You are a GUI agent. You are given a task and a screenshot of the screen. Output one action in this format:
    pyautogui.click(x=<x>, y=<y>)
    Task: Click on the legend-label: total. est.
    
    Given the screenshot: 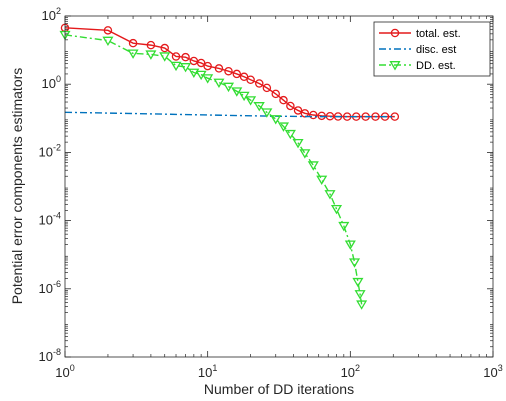 What is the action you would take?
    pyautogui.click(x=438, y=34)
    